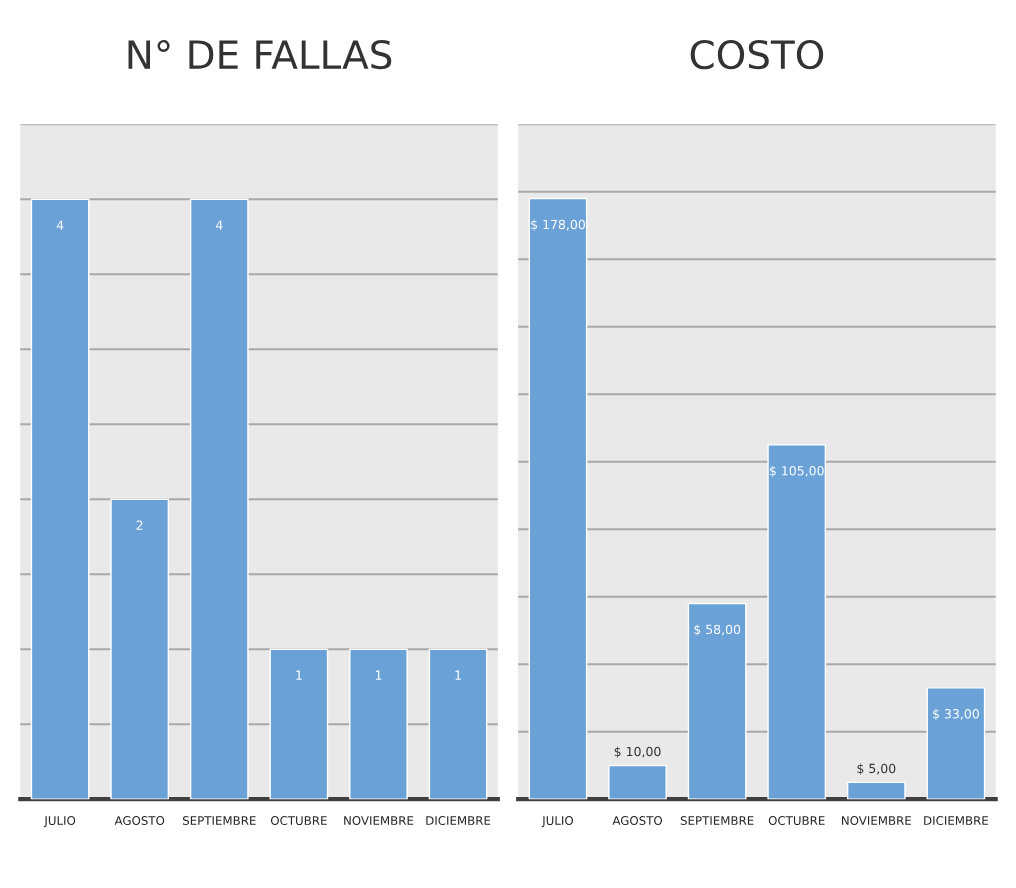 The height and width of the screenshot is (888, 1016). What do you see at coordinates (876, 769) in the screenshot?
I see `data-label: $ 5,00` at bounding box center [876, 769].